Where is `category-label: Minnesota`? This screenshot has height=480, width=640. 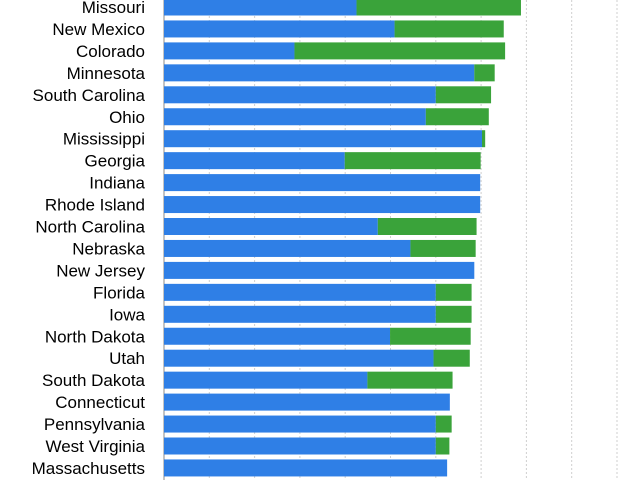
category-label: Minnesota is located at coordinates (106, 73).